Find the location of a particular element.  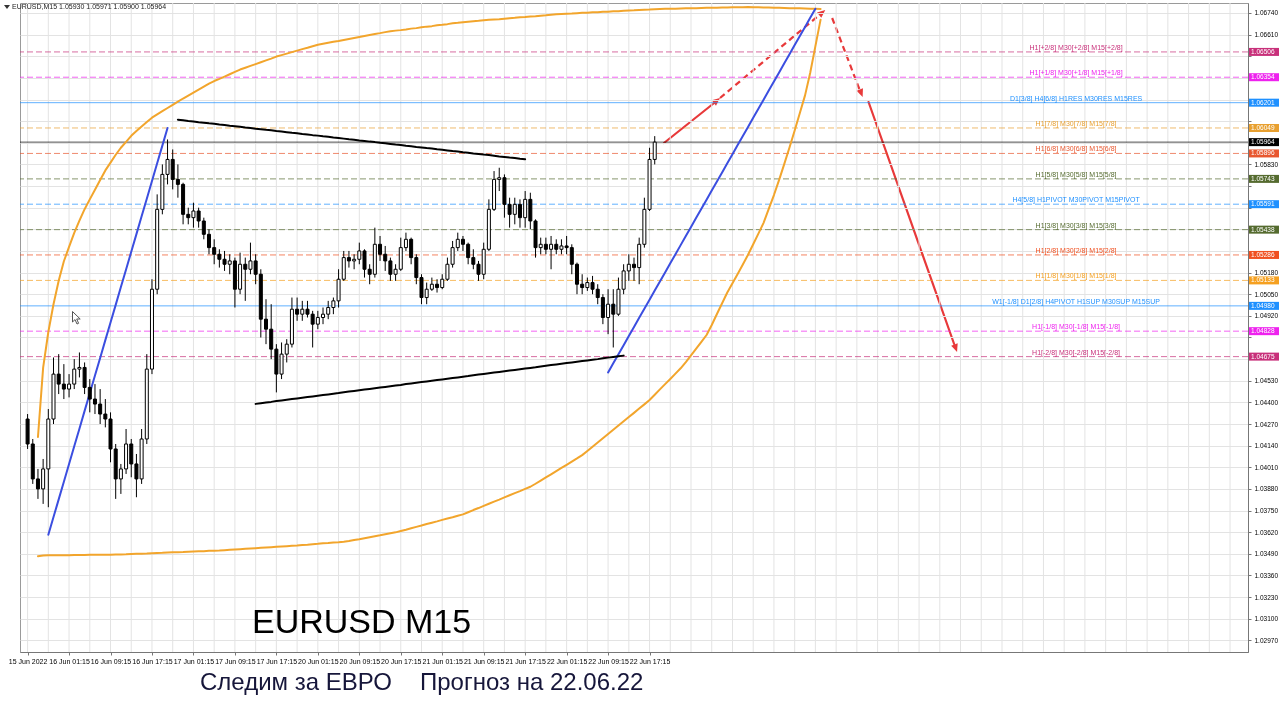

text: EURUSD M15 is located at coordinates (362, 621).